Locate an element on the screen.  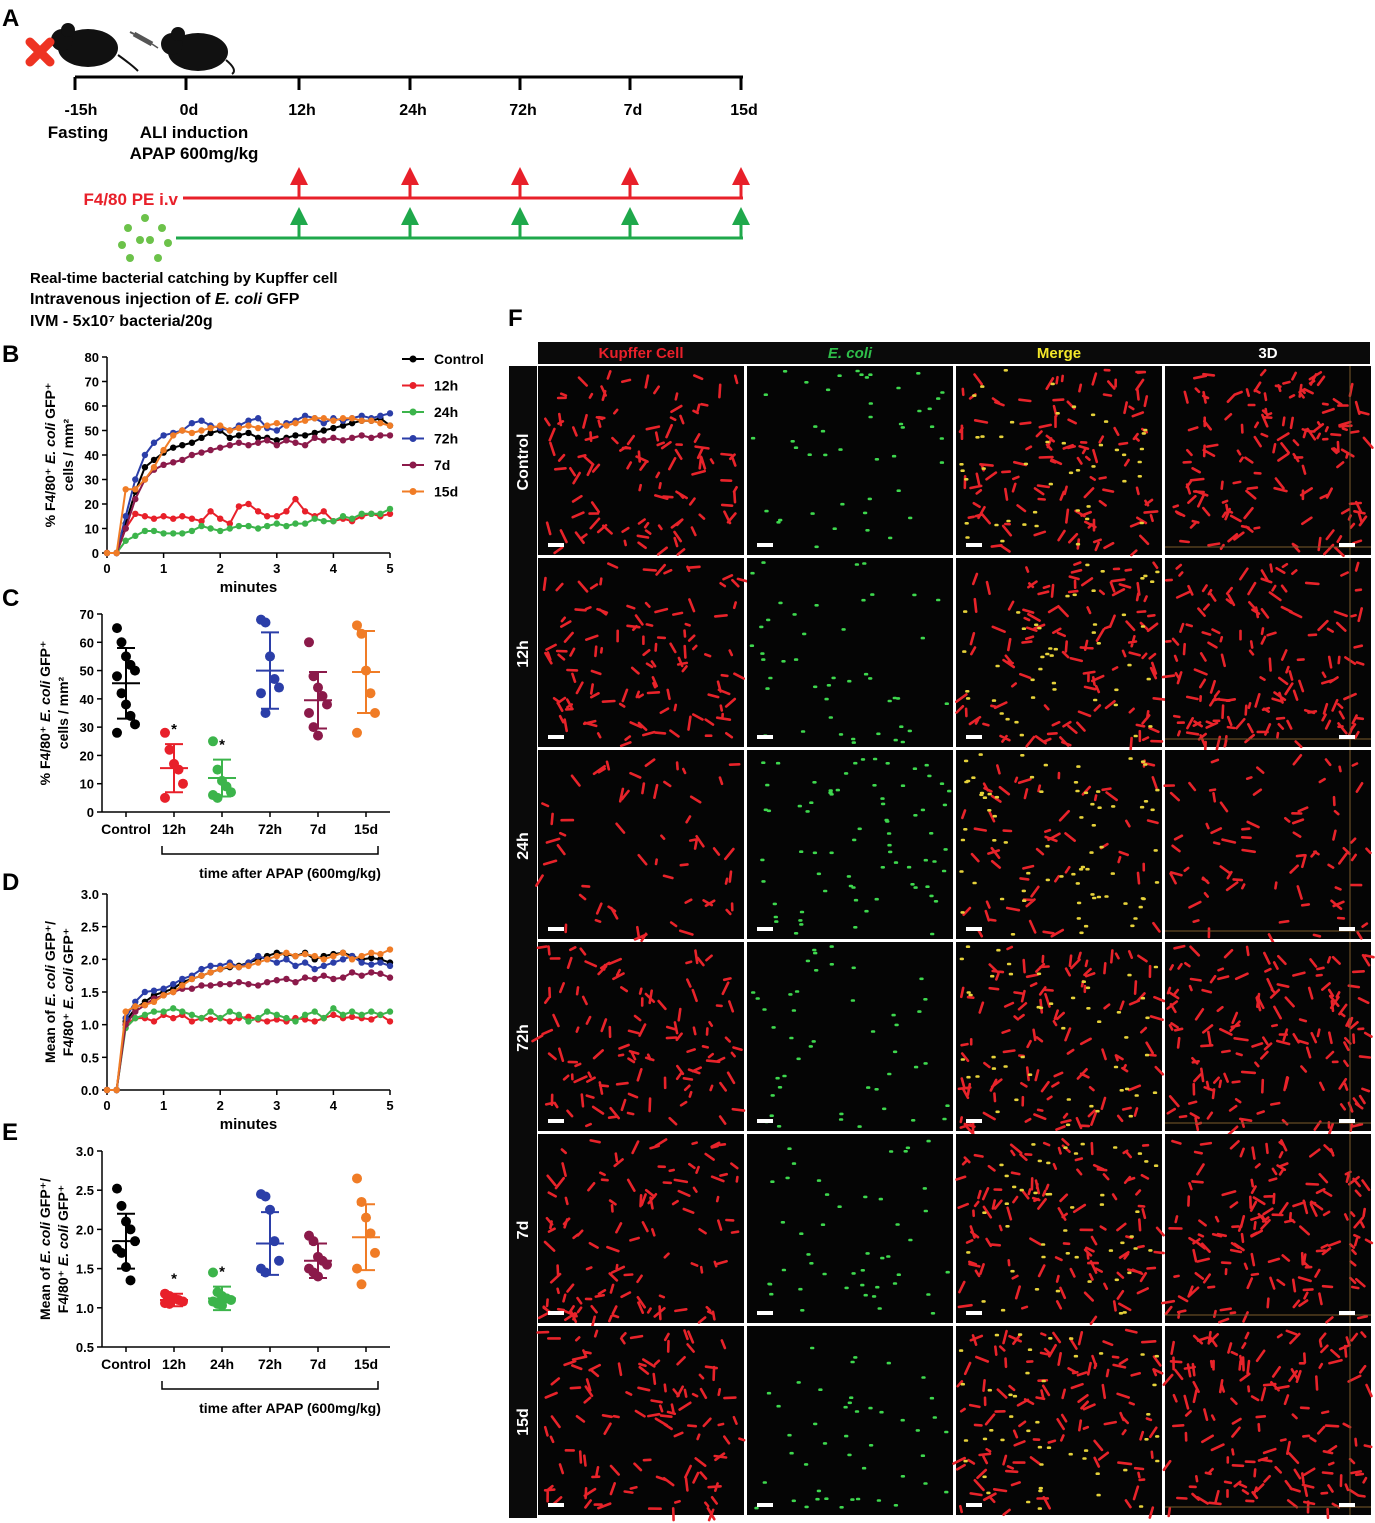
y-tick-label: 50 is located at coordinates (92, 431).